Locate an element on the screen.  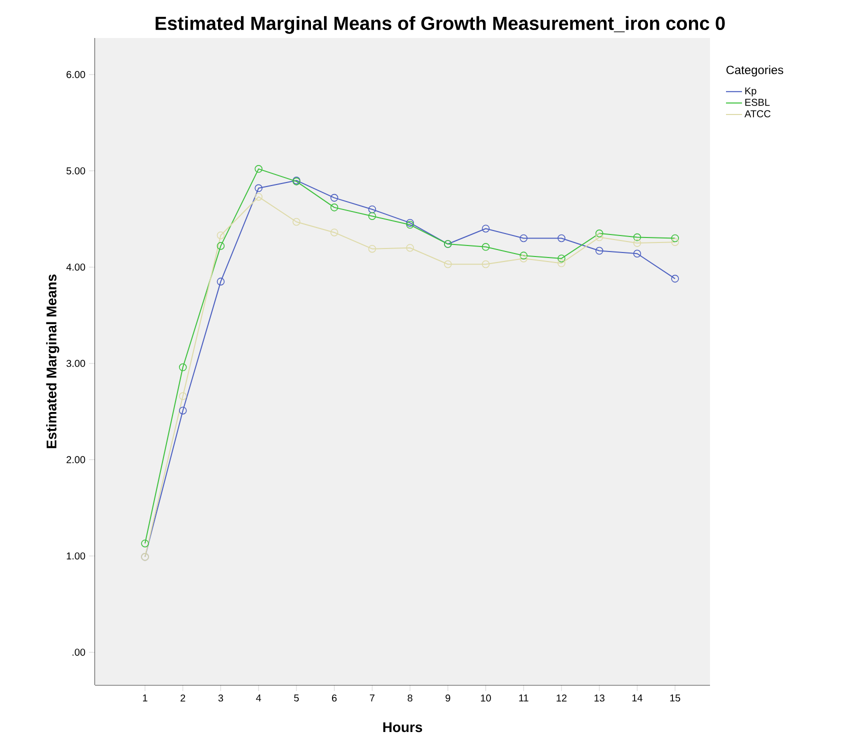
x-tick-label: 5 is located at coordinates (296, 698).